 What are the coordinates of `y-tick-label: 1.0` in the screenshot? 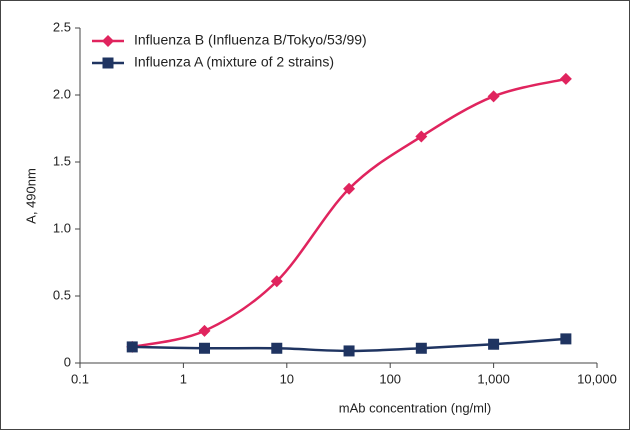 It's located at (62, 227).